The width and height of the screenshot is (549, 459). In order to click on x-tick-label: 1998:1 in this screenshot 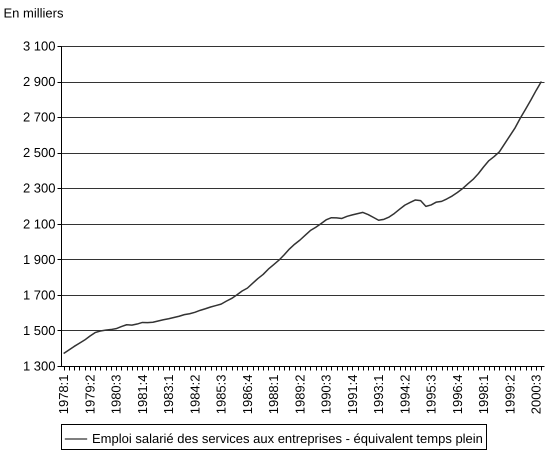, I will do `click(484, 394)`.